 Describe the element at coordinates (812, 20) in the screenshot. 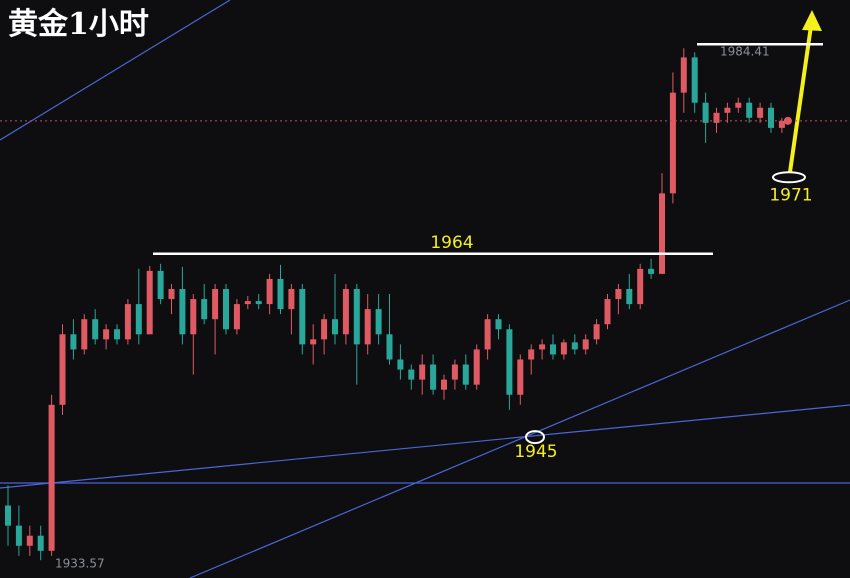

I see `arrow-head` at that location.